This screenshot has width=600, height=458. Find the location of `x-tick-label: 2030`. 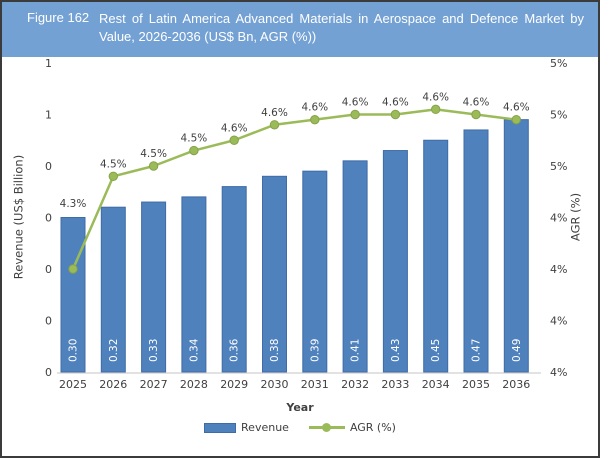

x-tick-label: 2030 is located at coordinates (275, 384).